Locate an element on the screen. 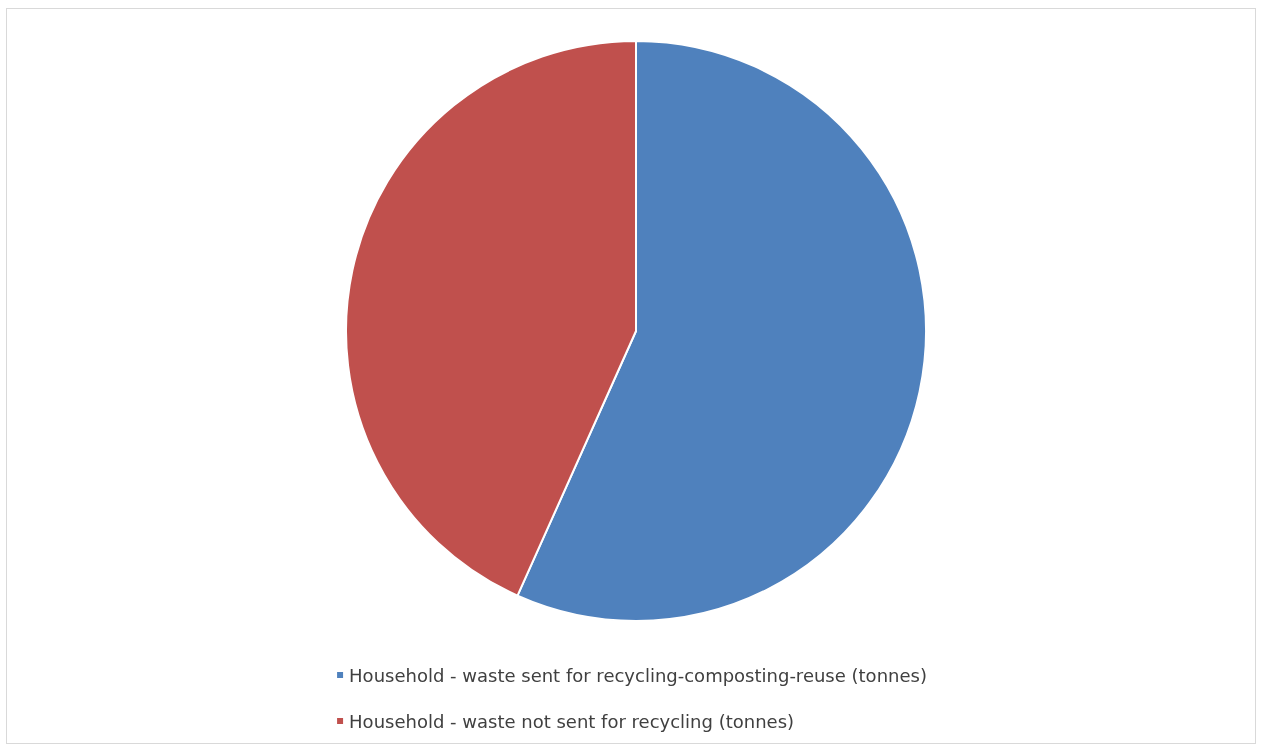  legend-label: Household - waste sent for recycling-composting-reuse (tonnes) is located at coordinates (638, 675).